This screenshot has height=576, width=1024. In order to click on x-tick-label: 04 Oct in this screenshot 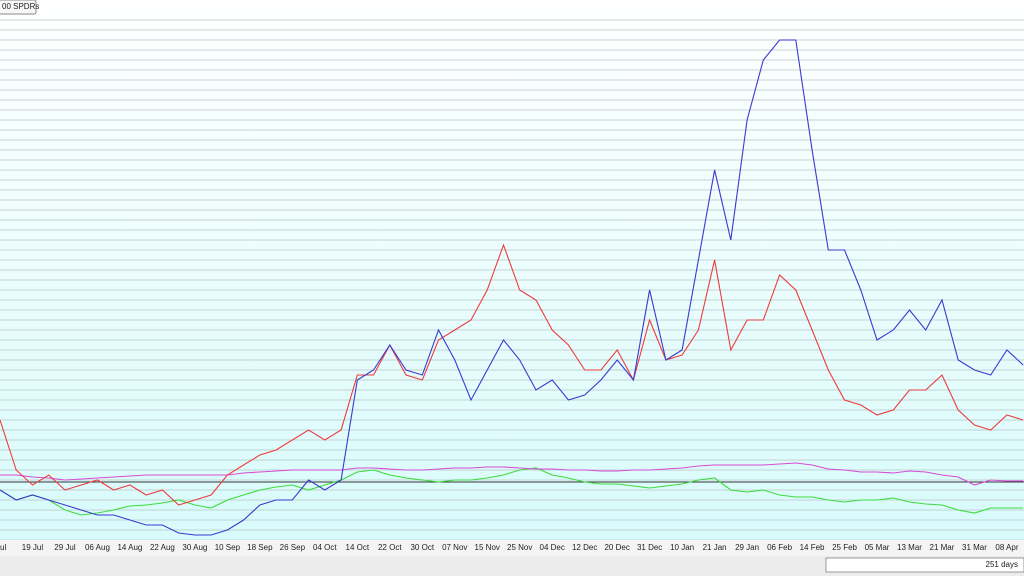, I will do `click(325, 547)`.